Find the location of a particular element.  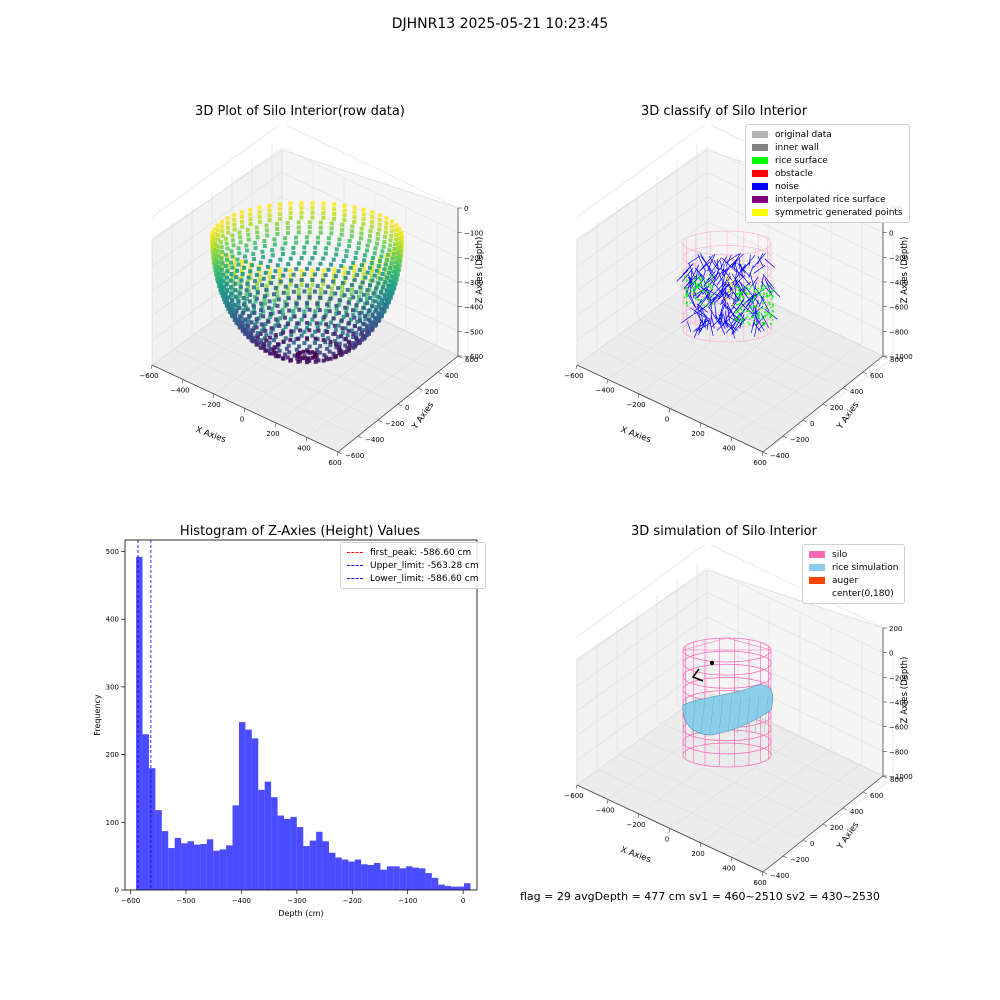

p1-y-tick-label: −600 is located at coordinates (354, 456).